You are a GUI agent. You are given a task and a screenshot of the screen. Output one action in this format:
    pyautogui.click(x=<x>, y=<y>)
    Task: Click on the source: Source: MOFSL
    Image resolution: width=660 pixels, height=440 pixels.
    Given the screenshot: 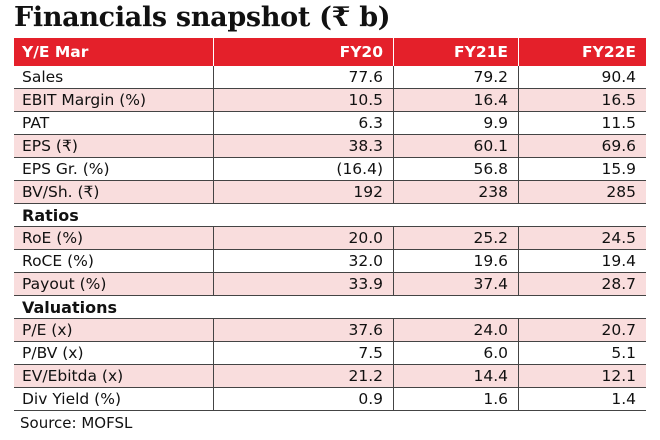 What is the action you would take?
    pyautogui.click(x=76, y=423)
    